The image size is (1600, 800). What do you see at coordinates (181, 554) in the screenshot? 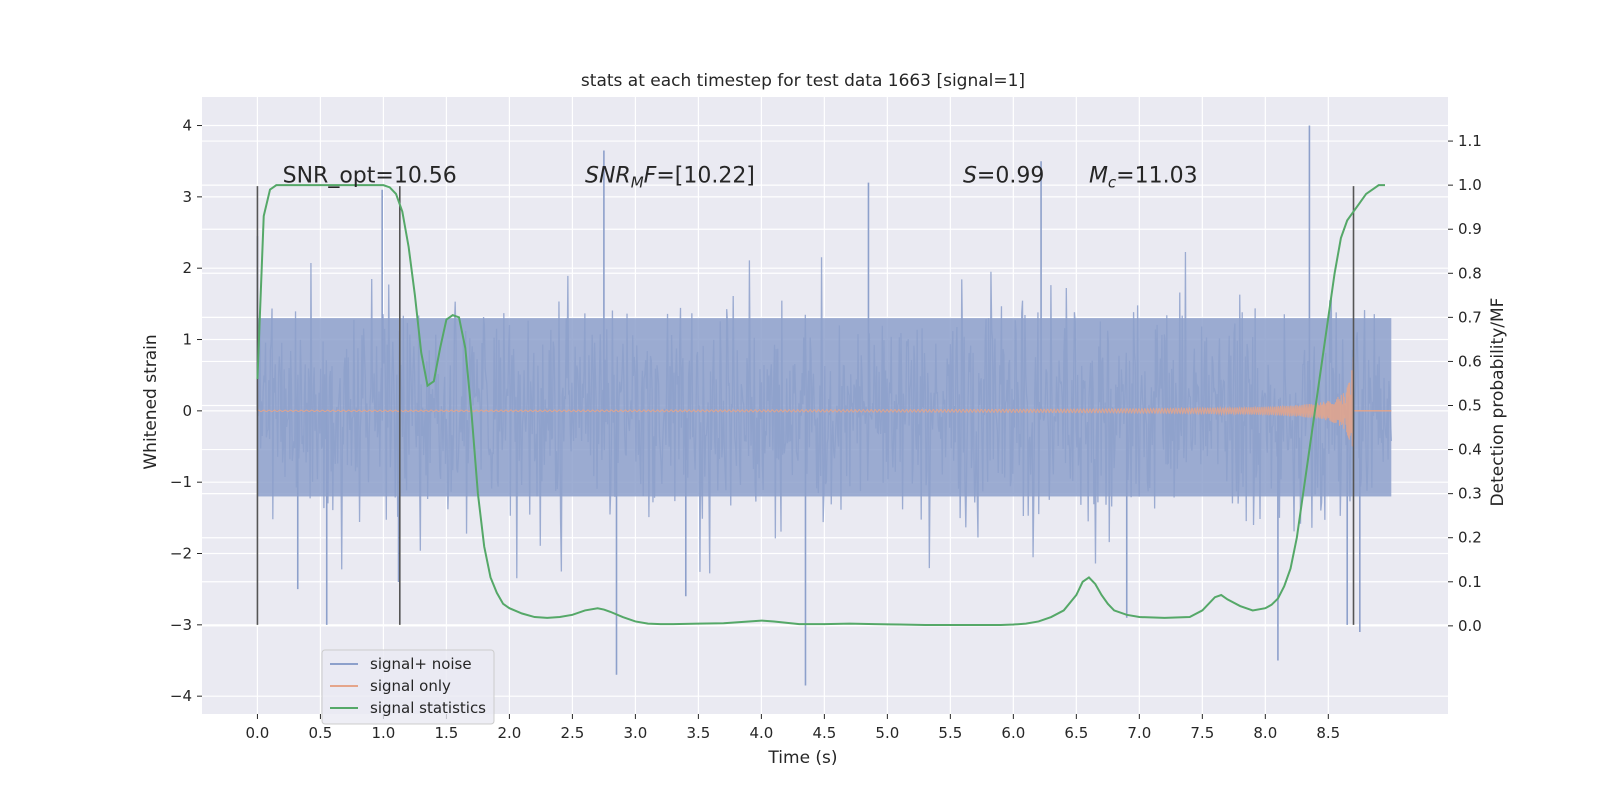
I see `y-tick-label: −2` at bounding box center [181, 554].